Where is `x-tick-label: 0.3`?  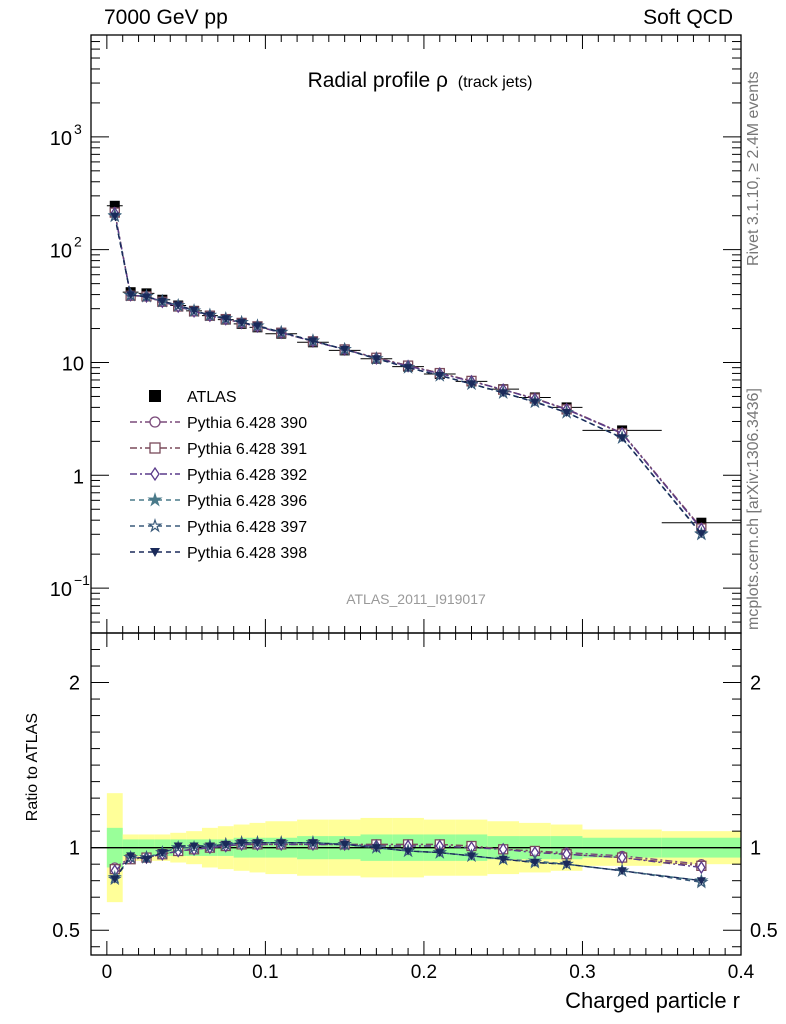 x-tick-label: 0.3 is located at coordinates (582, 972).